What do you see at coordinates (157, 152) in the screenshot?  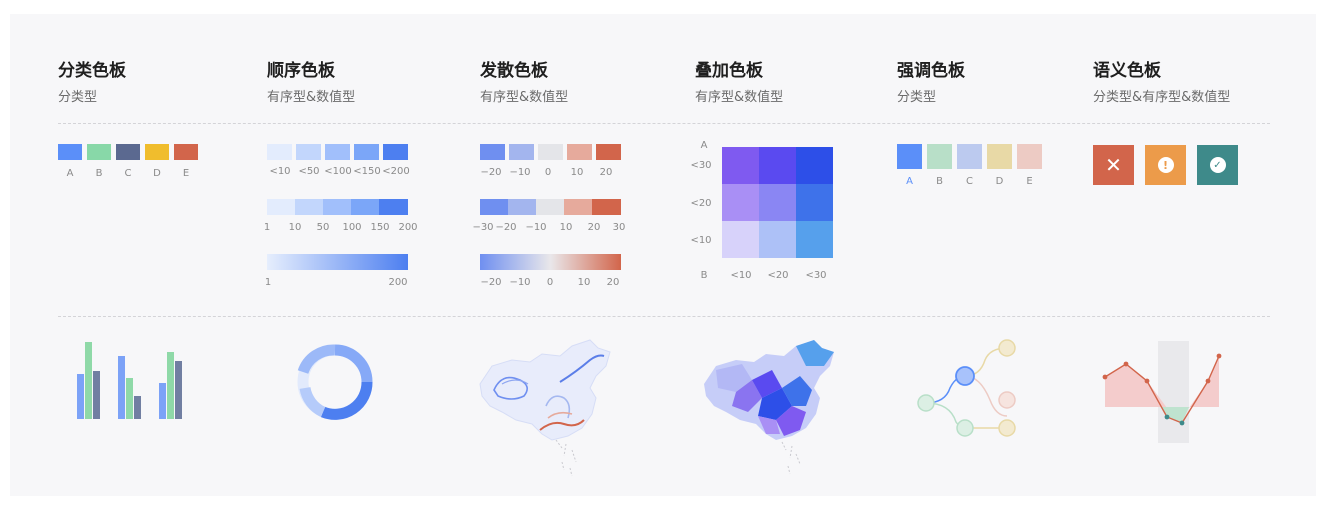 I see `swatch-d` at bounding box center [157, 152].